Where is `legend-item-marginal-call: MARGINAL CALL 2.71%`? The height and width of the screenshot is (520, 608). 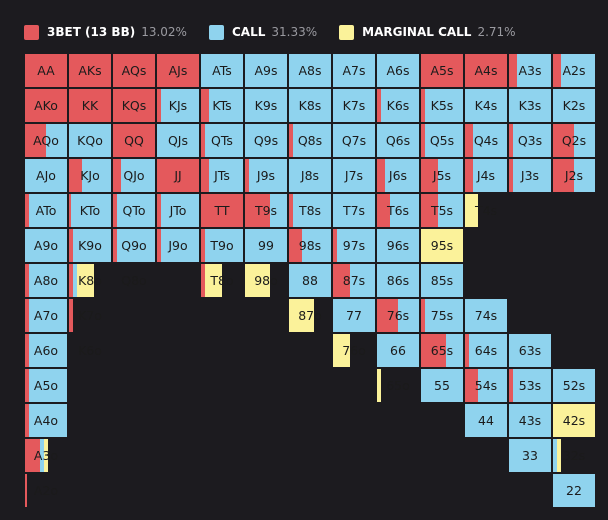 legend-item-marginal-call: MARGINAL CALL 2.71% is located at coordinates (427, 32).